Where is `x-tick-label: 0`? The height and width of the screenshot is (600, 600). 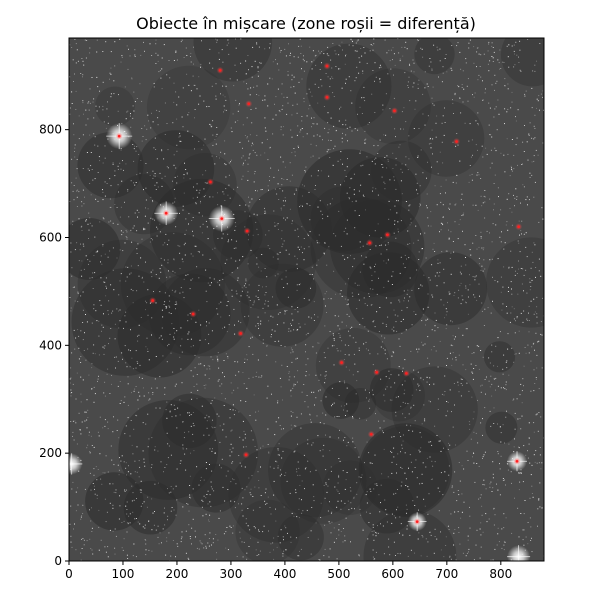
x-tick-label: 0 is located at coordinates (69, 574).